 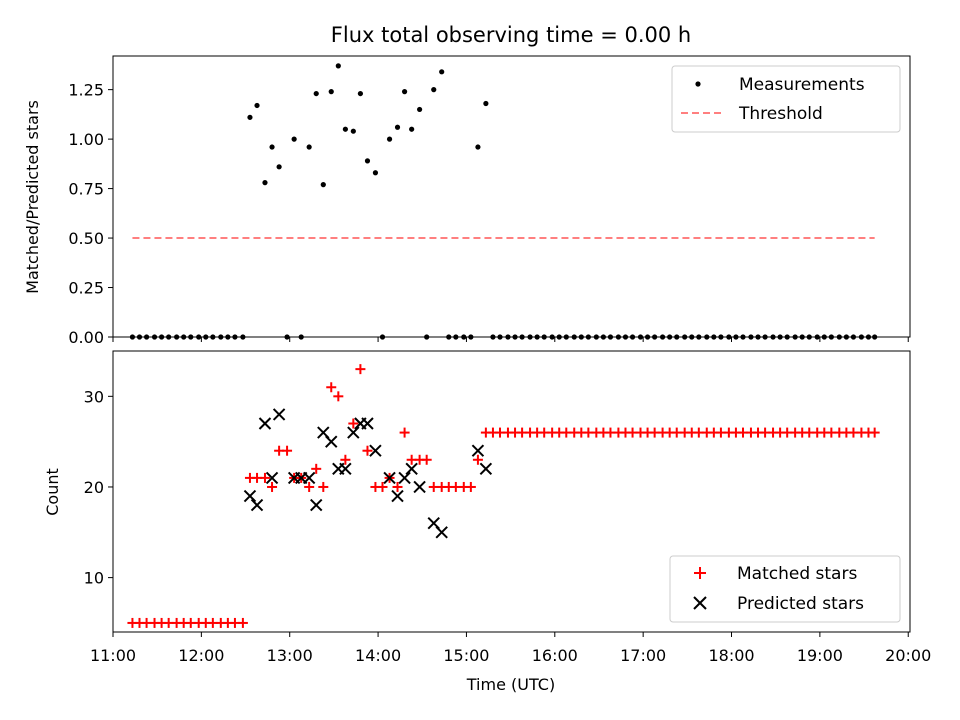 I want to click on bottom-x-tick-label: 16:00, so click(x=555, y=655).